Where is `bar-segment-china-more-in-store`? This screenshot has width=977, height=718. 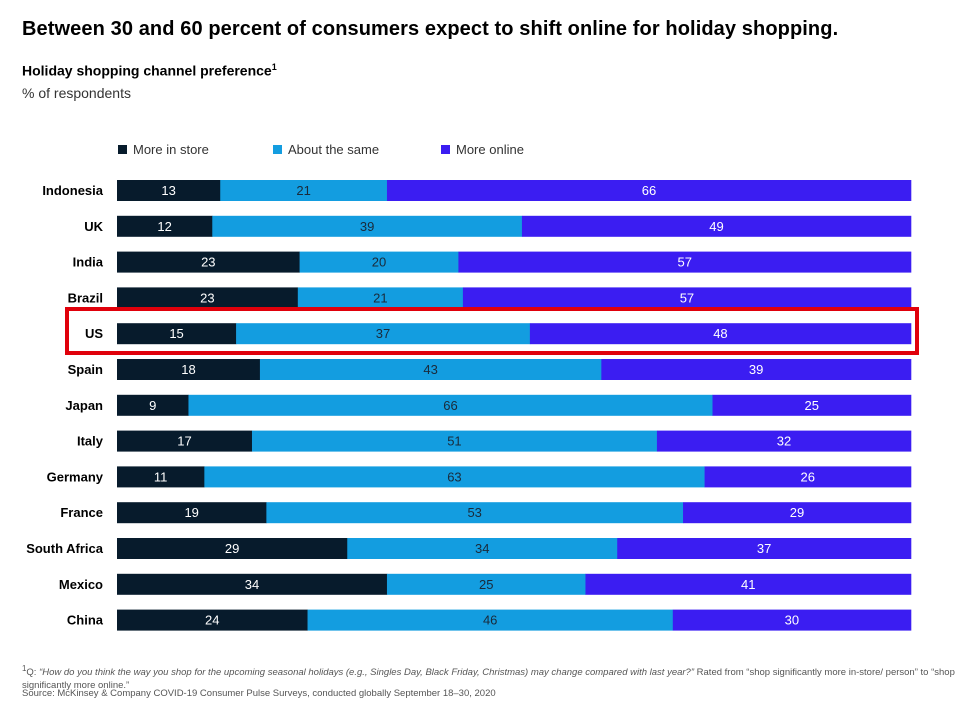 bar-segment-china-more-in-store is located at coordinates (212, 620).